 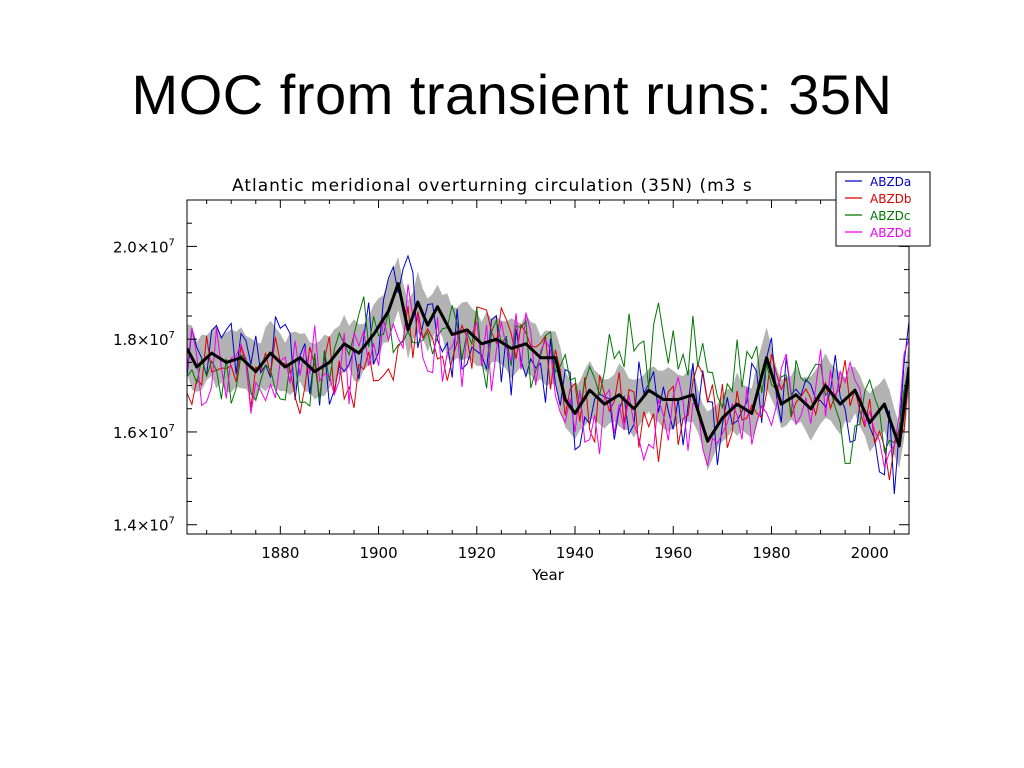 What do you see at coordinates (144, 246) in the screenshot?
I see `y-tick-label: 2.0×107` at bounding box center [144, 246].